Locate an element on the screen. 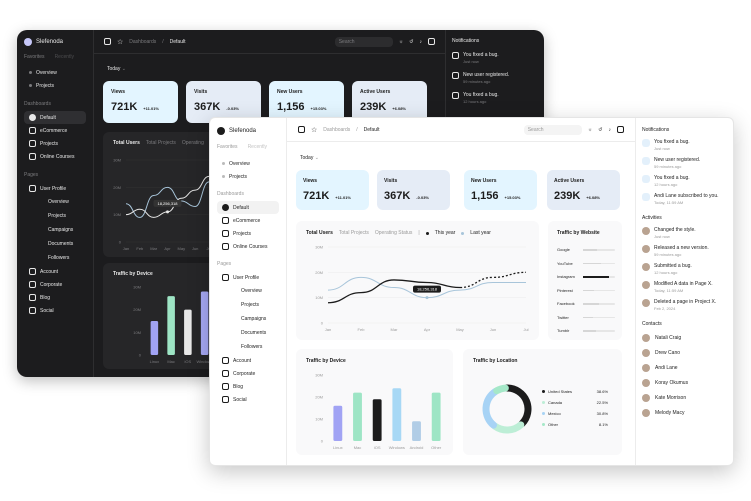 This screenshot has width=751, height=501. bullet-icon is located at coordinates (30, 72).